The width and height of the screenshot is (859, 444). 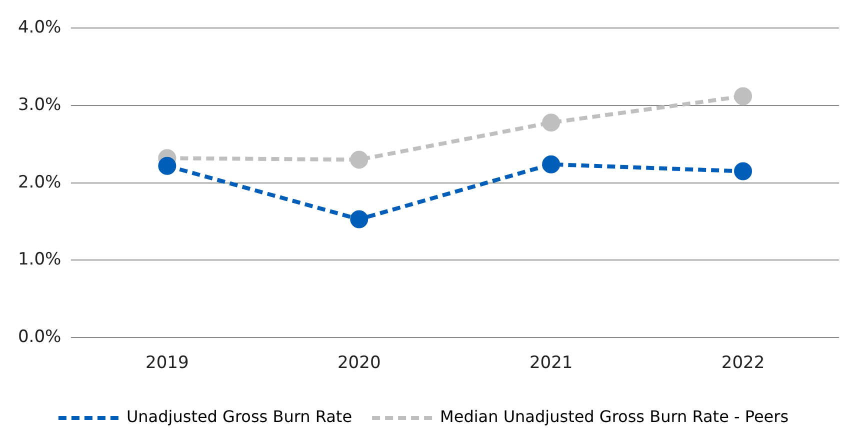 What do you see at coordinates (40, 28) in the screenshot?
I see `y-tick-label: 4.0%` at bounding box center [40, 28].